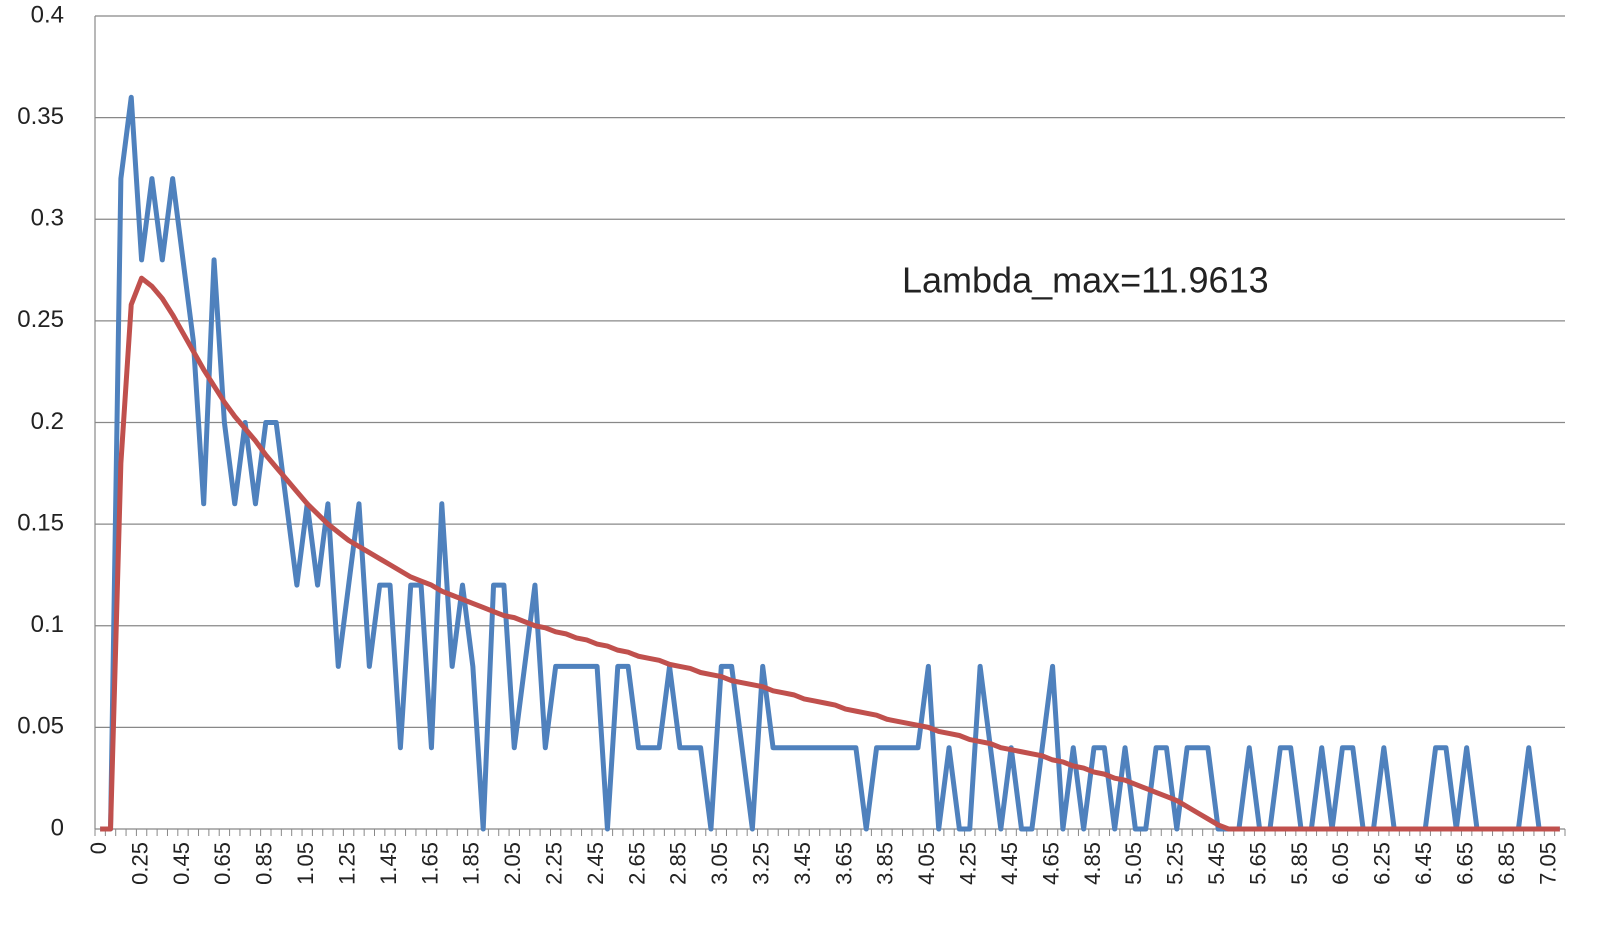  I want to click on x-tick-label: 0.25, so click(139, 863).